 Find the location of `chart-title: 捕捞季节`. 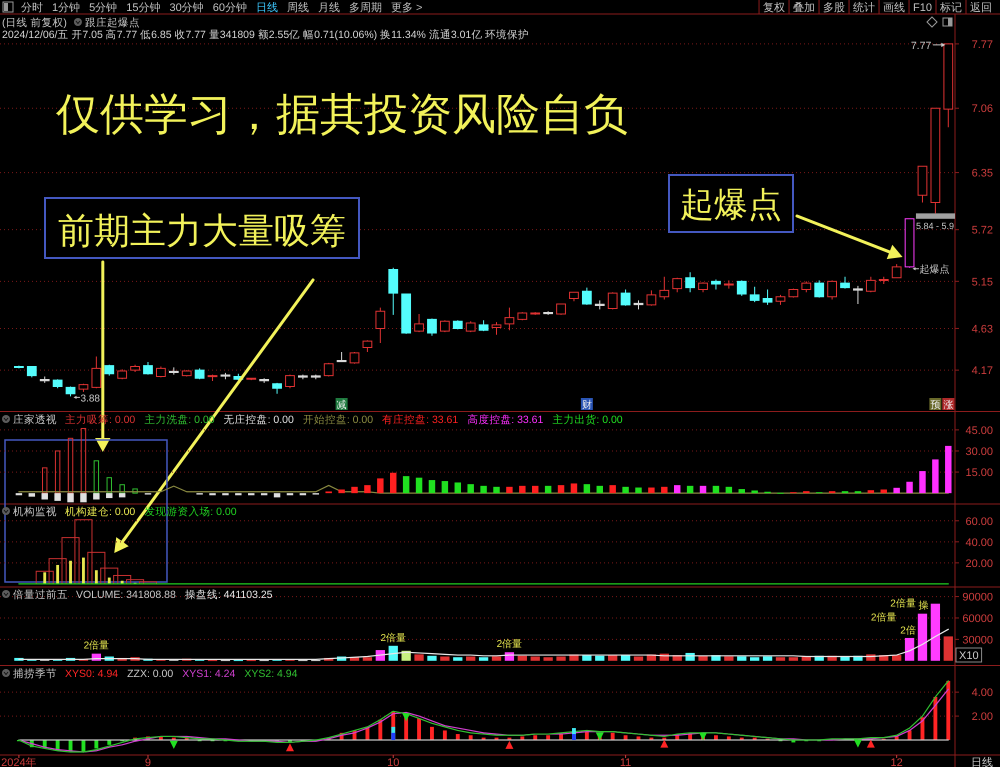

chart-title: 捕捞季节 is located at coordinates (35, 673).